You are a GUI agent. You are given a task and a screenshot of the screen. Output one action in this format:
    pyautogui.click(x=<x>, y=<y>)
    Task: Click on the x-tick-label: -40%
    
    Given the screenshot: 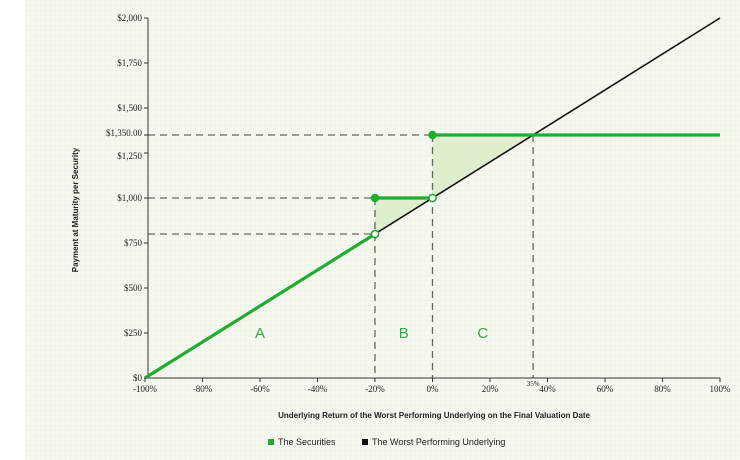 What is the action you would take?
    pyautogui.click(x=318, y=389)
    